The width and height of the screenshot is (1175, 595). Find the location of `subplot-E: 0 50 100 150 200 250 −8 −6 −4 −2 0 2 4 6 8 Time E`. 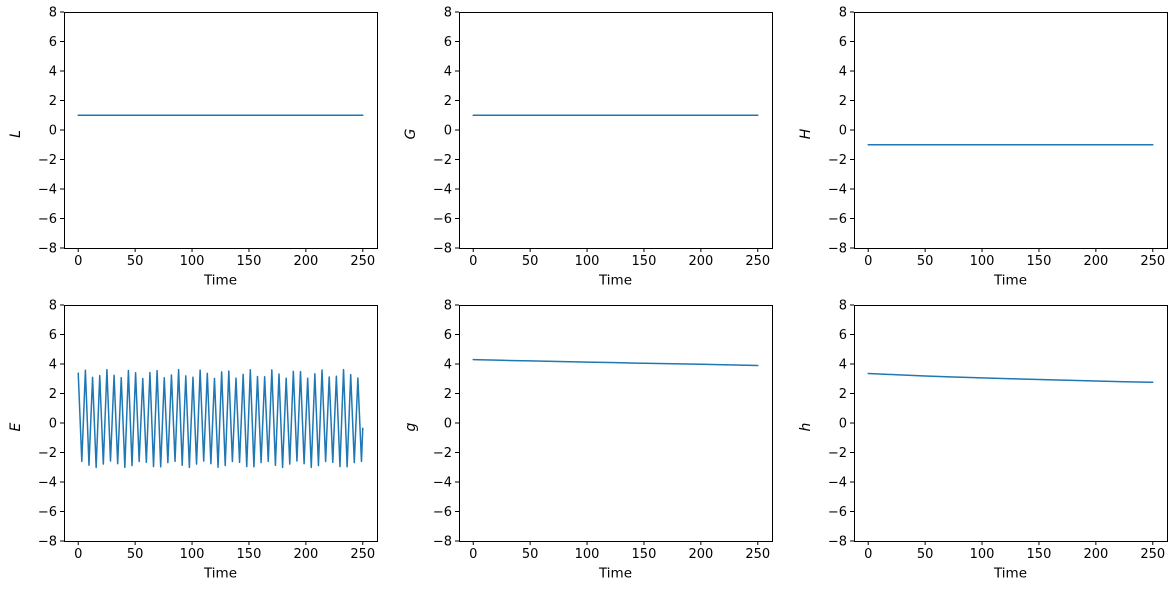

subplot-E: 0 50 100 150 200 250 −8 −6 −4 −2 0 2 4 6 8 Time E is located at coordinates (193, 440).